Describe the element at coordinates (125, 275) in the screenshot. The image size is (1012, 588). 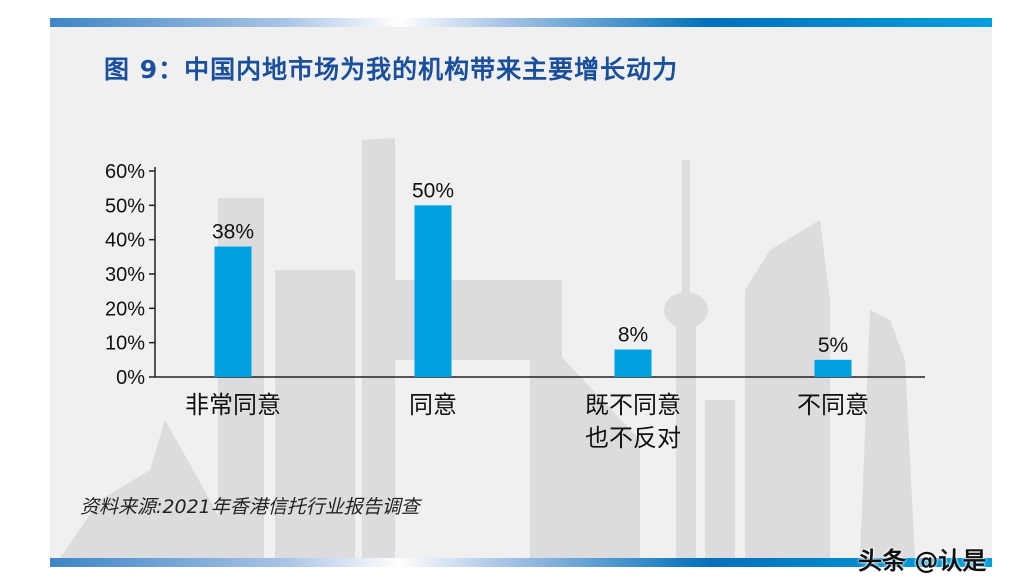
I see `y-tick-label: 30%` at that location.